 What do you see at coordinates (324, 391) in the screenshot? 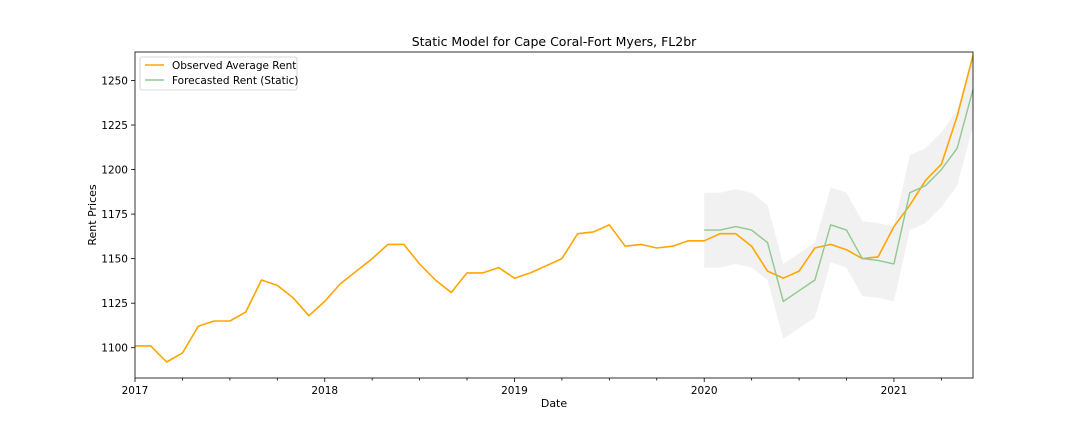
I see `x-tick-label: 2018` at bounding box center [324, 391].